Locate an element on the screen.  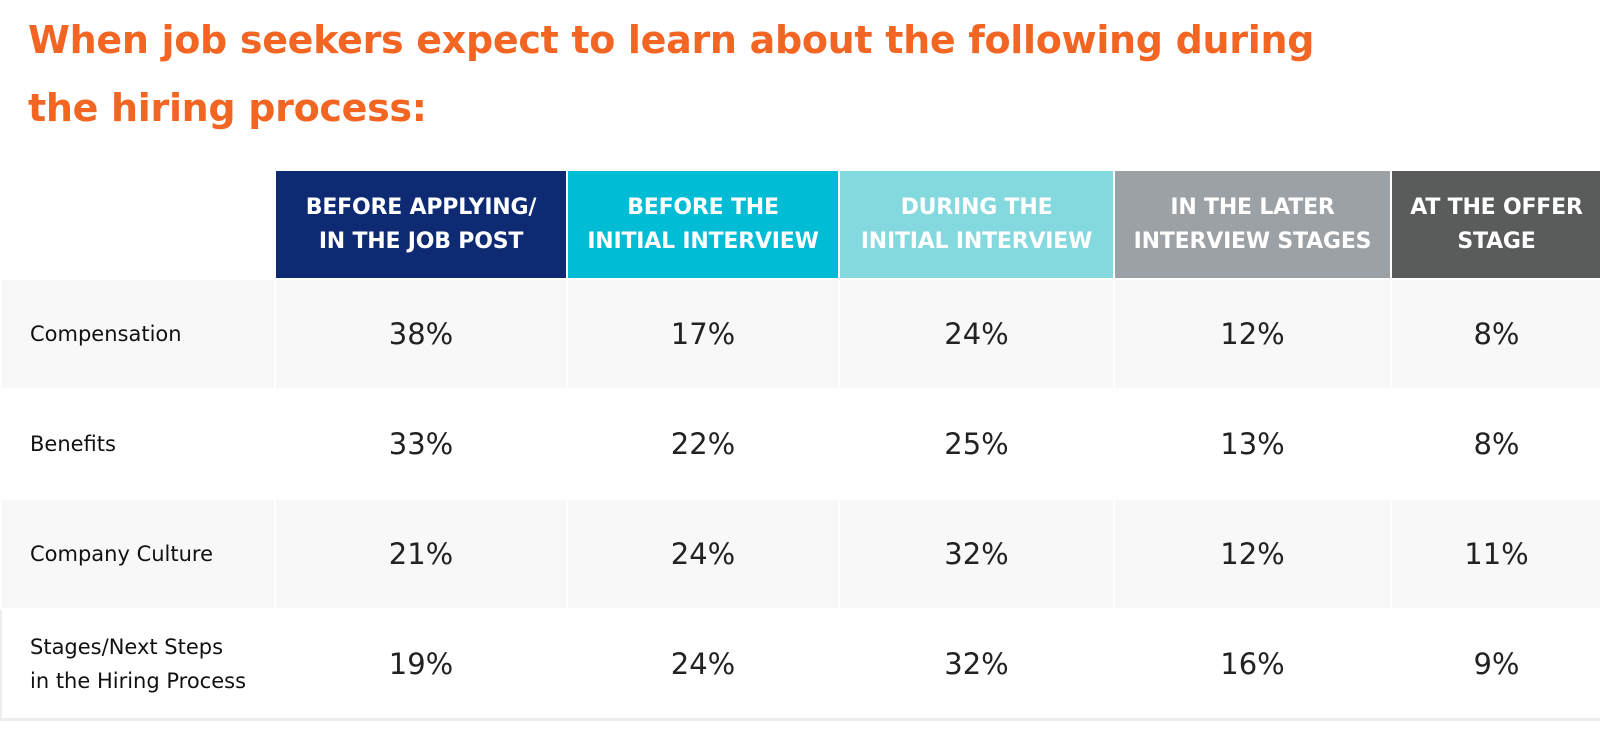
column-header-line: IN THE JOB POST is located at coordinates (421, 241).